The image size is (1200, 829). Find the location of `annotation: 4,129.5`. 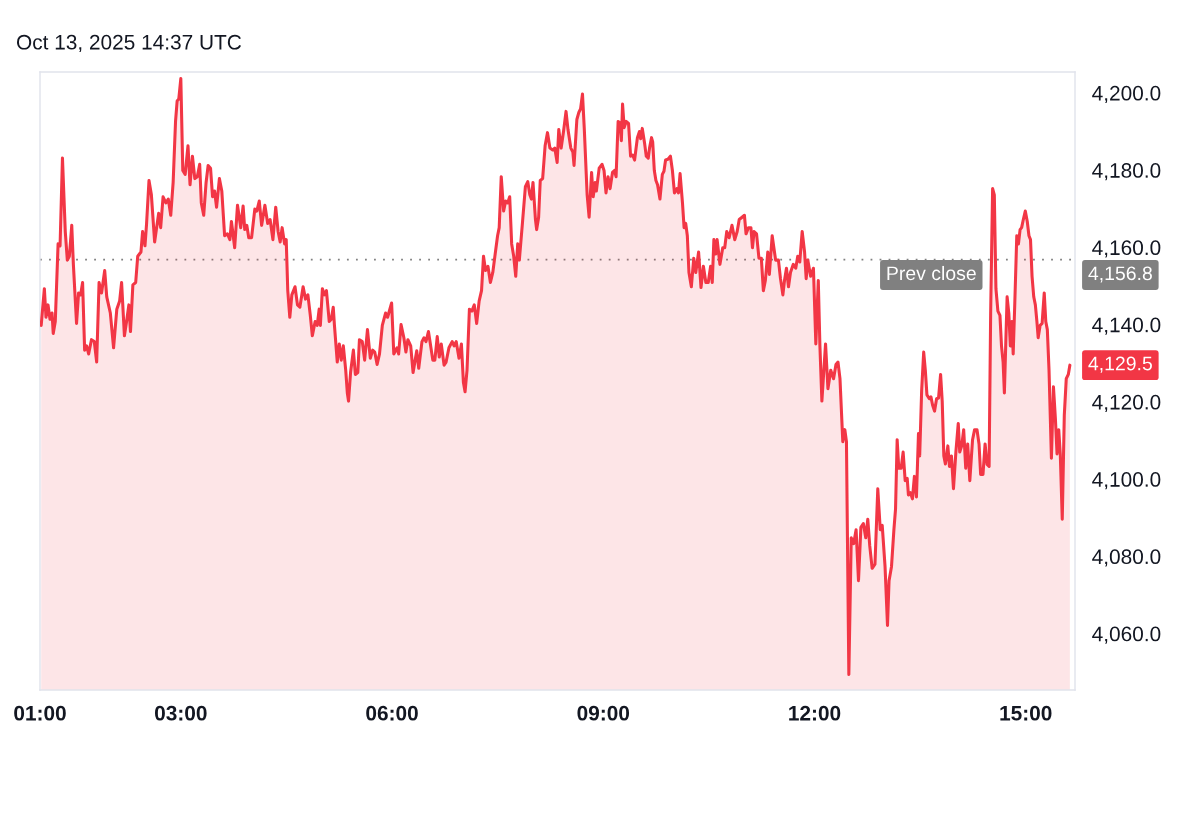

annotation: 4,129.5 is located at coordinates (1120, 364).